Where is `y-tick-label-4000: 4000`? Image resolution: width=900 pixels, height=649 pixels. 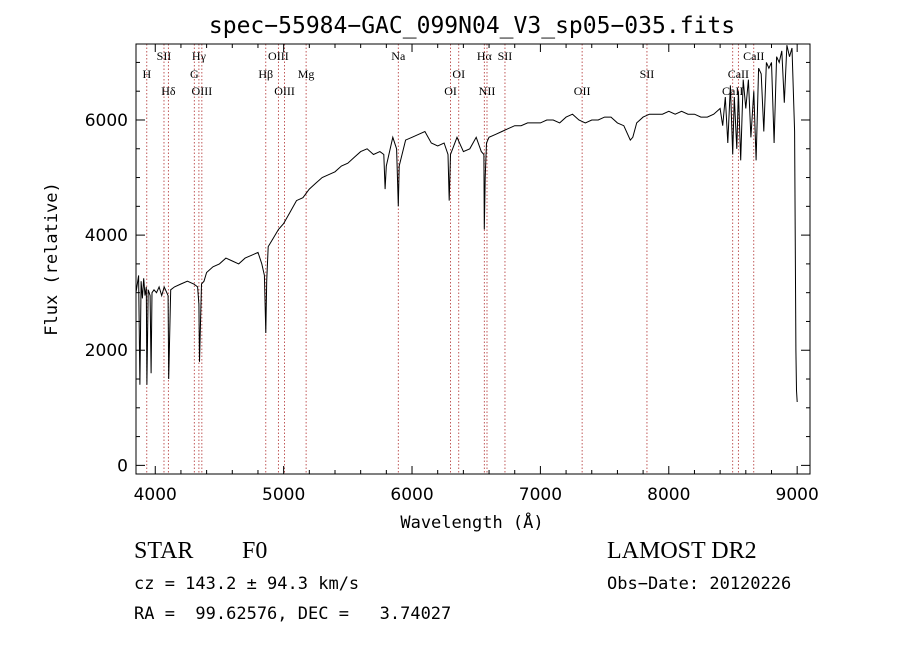 y-tick-label-4000: 4000 is located at coordinates (106, 236).